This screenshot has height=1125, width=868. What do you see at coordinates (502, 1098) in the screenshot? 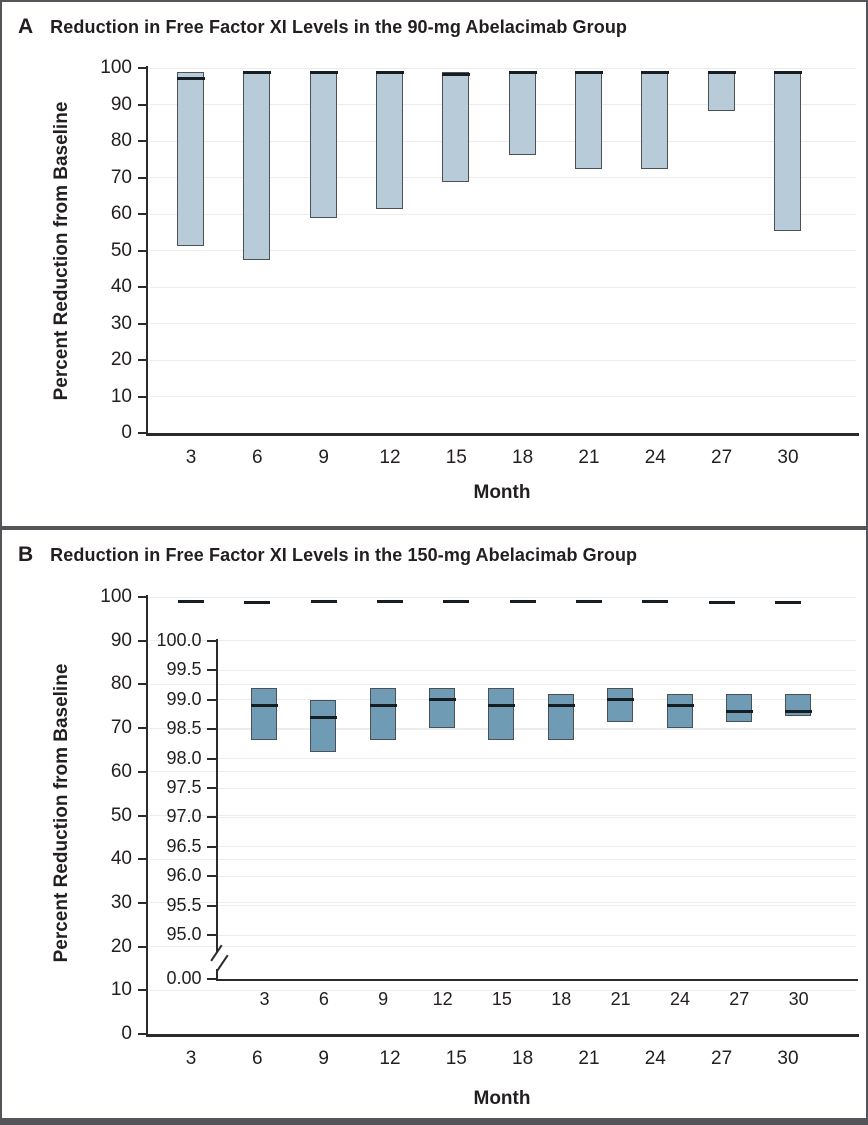
I see `panel-b-x-axis-label: Month` at bounding box center [502, 1098].